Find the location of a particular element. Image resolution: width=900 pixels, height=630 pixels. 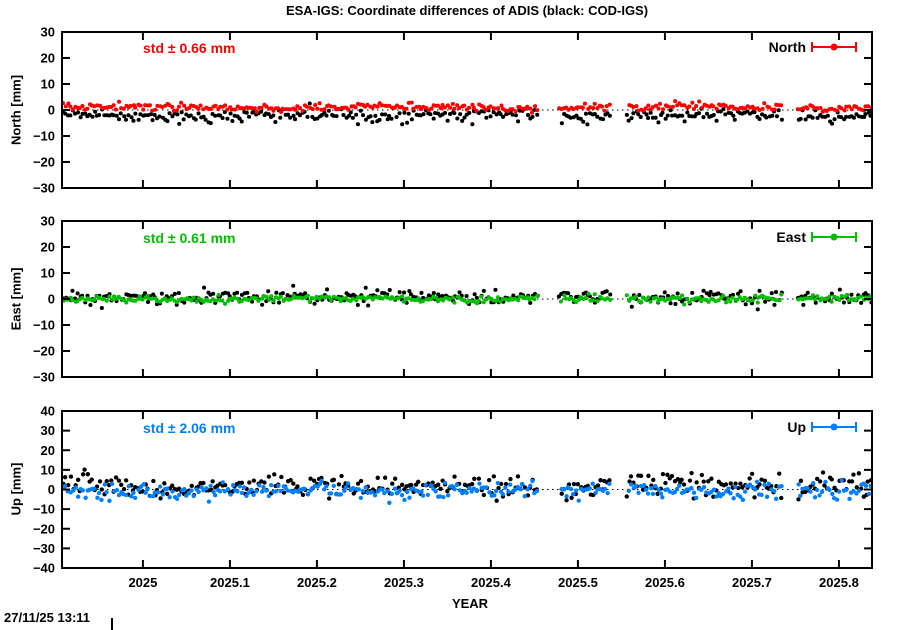

north-cod-igs-points is located at coordinates (467, 114).